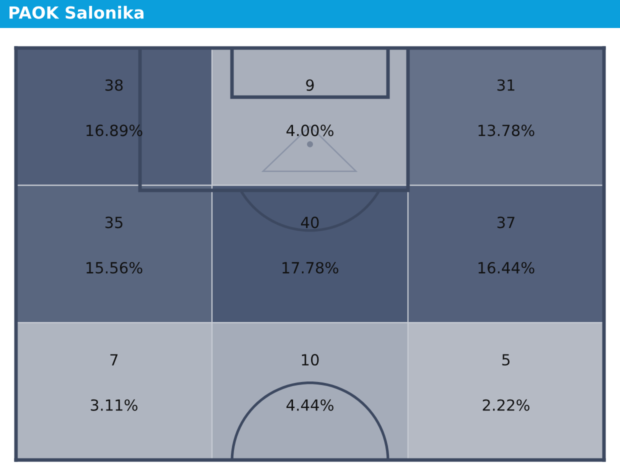 The width and height of the screenshot is (620, 464). What do you see at coordinates (310, 130) in the screenshot?
I see `annotation: 4.00%` at bounding box center [310, 130].